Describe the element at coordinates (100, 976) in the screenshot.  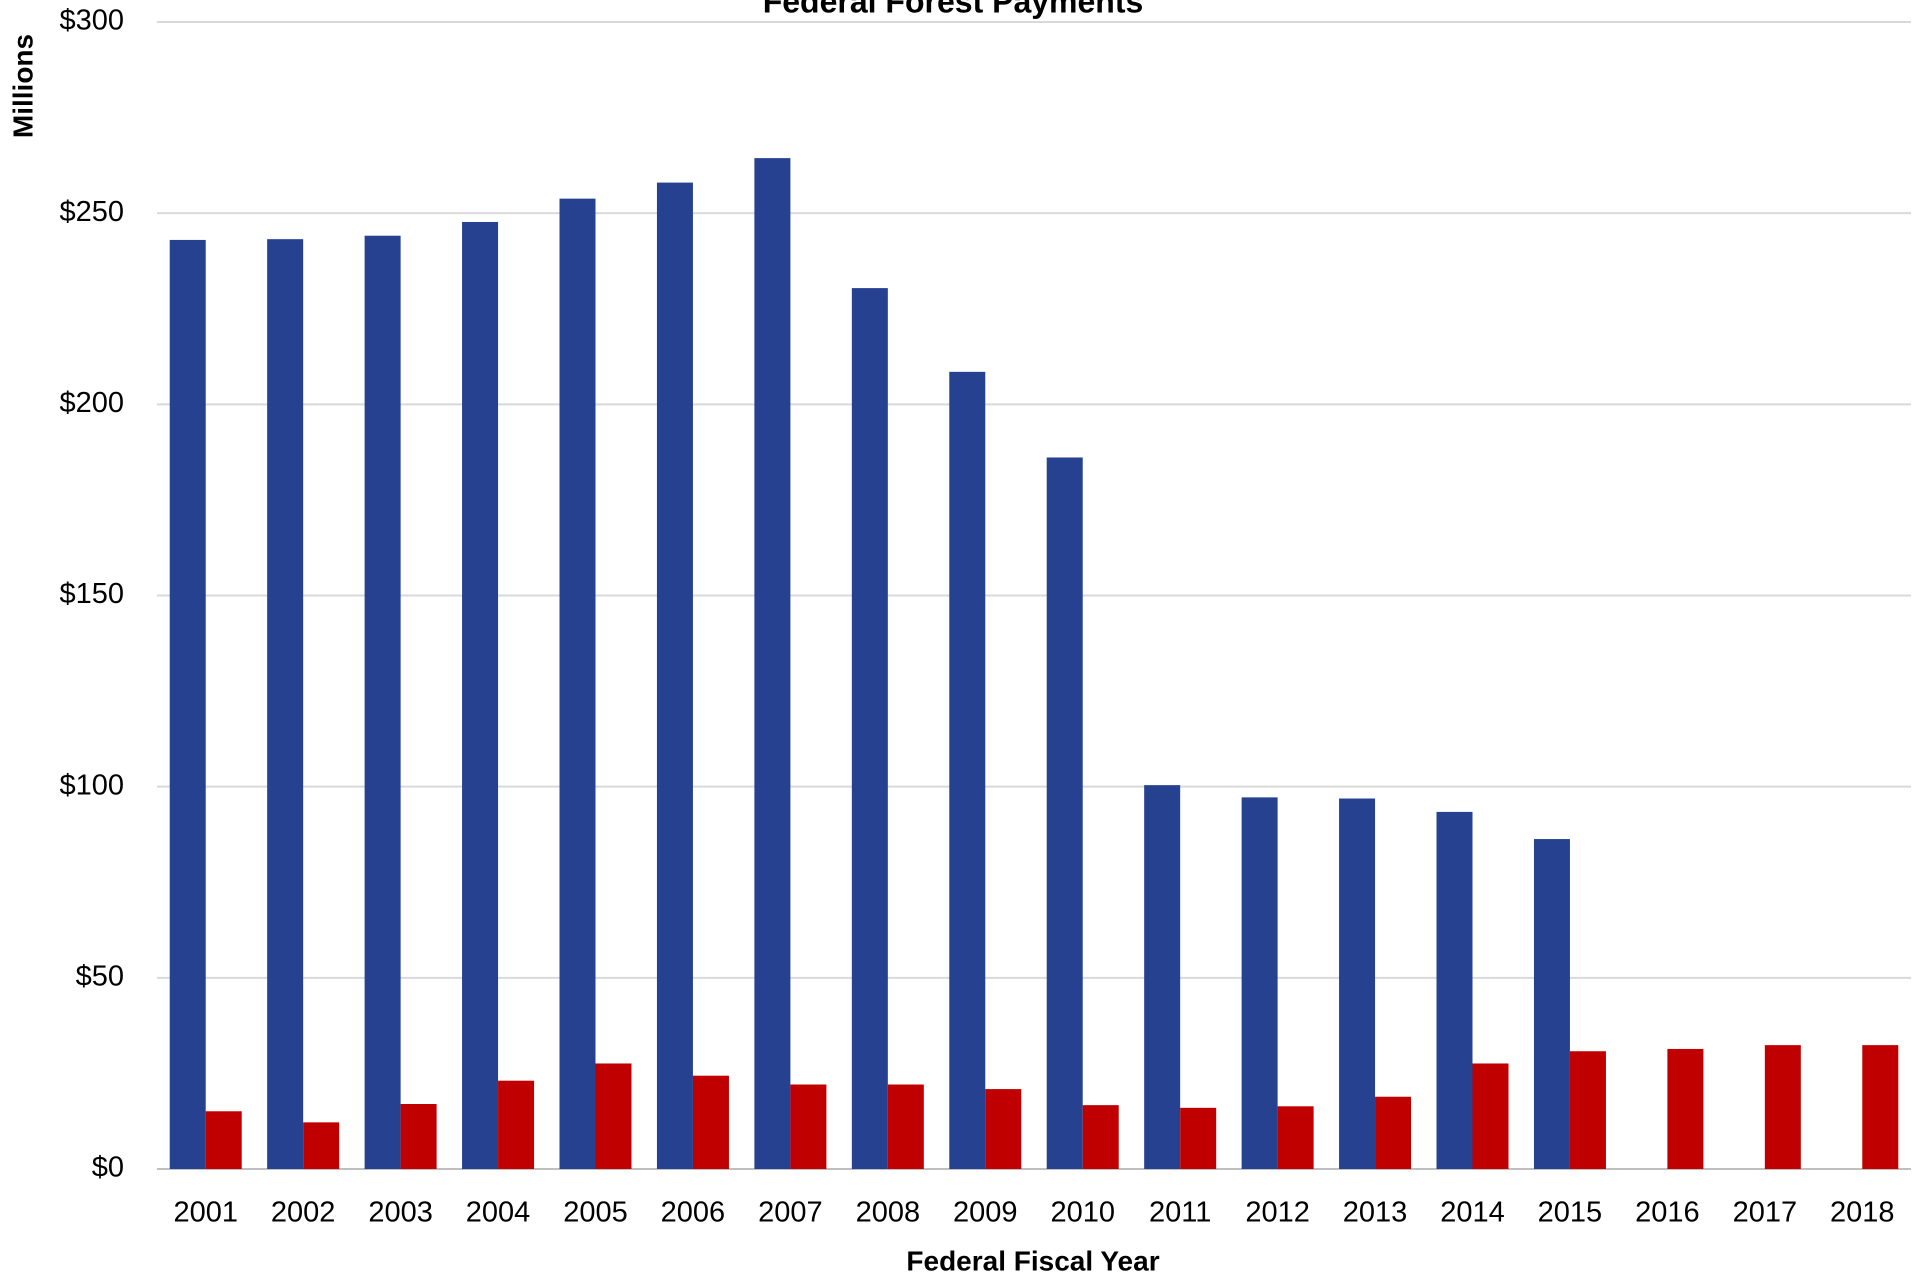
I see `y-tick-label: $50` at that location.